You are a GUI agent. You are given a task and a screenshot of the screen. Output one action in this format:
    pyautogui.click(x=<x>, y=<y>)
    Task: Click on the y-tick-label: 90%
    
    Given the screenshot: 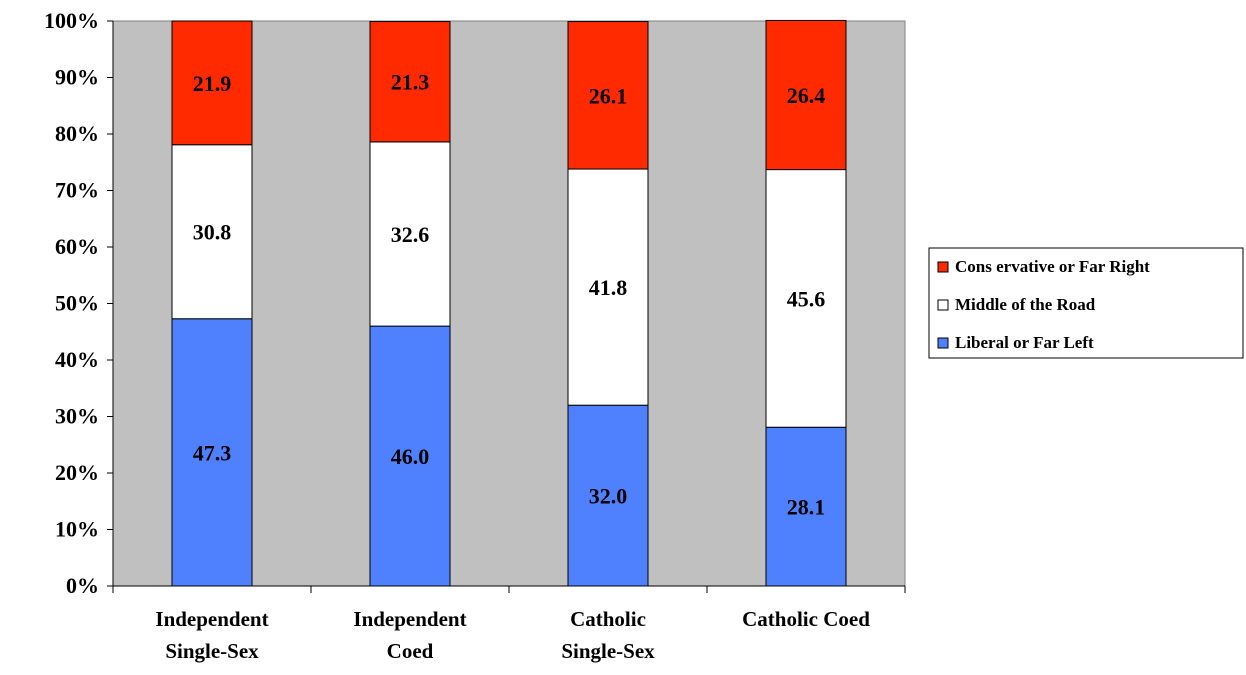 What is the action you would take?
    pyautogui.click(x=77, y=77)
    